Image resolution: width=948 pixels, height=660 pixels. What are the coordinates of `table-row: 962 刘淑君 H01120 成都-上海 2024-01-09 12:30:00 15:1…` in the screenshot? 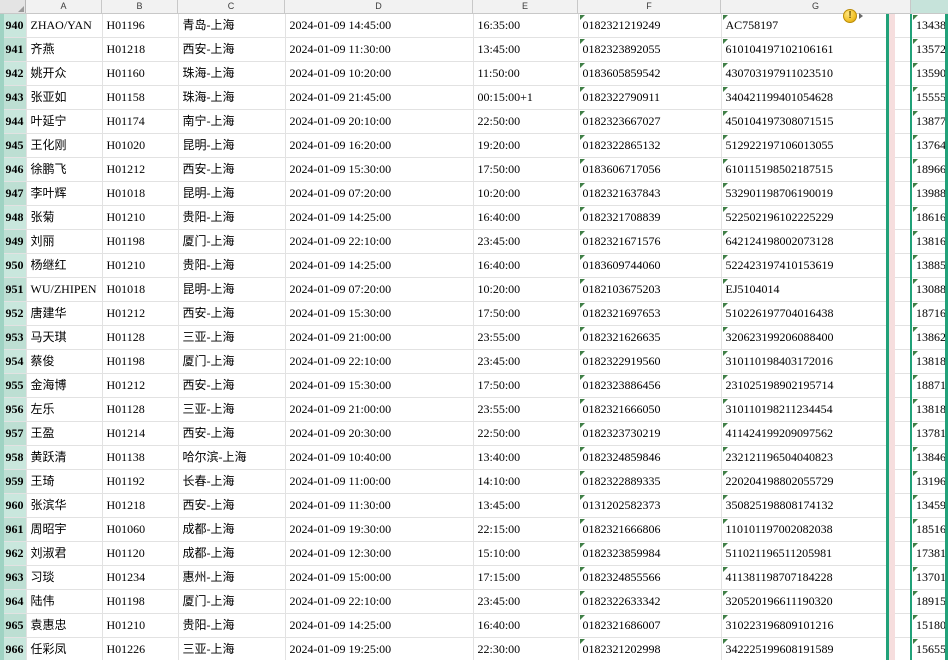 It's located at (474, 553).